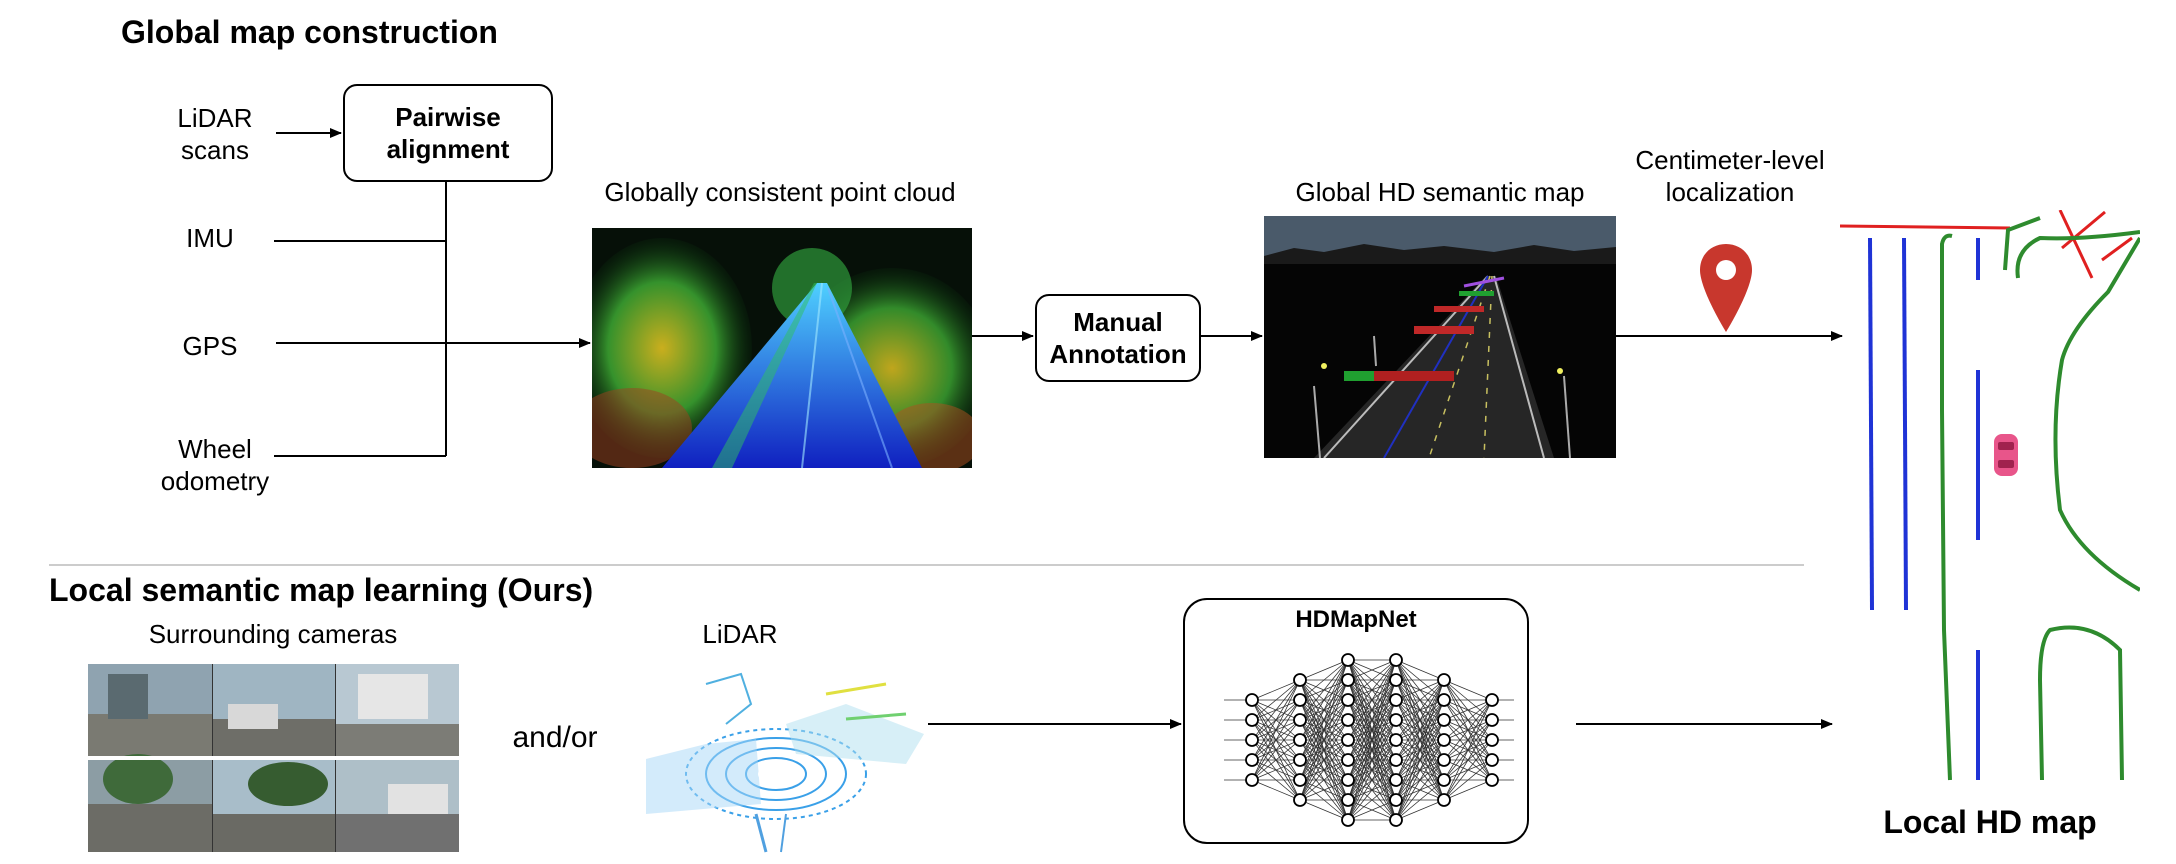  I want to click on point-cloud-label: Globally consistent point cloud, so click(780, 192).